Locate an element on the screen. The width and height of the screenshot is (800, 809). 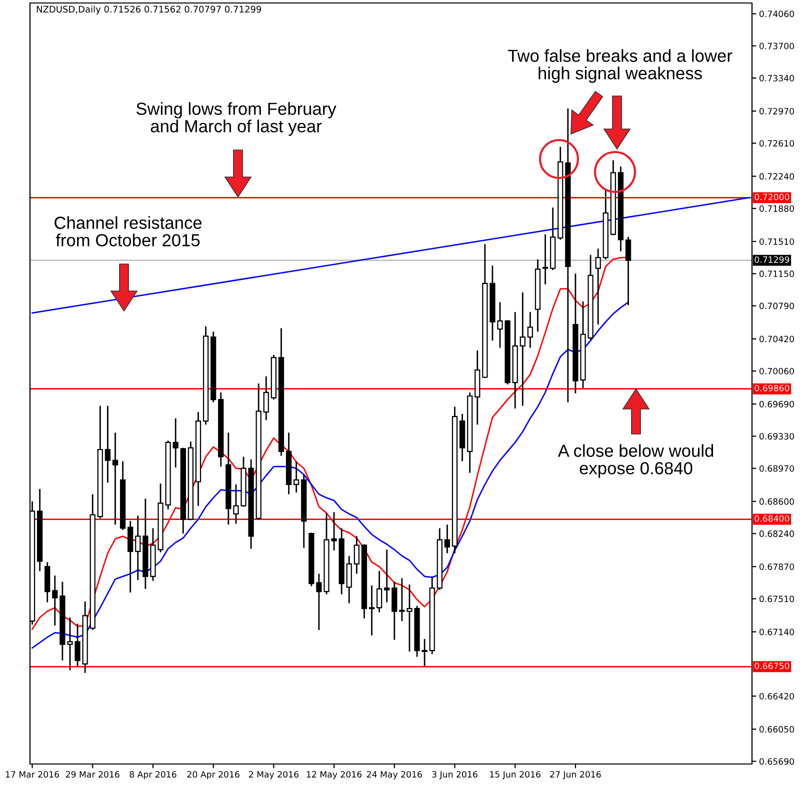
y-tick-label: 0.66420 is located at coordinates (777, 696).